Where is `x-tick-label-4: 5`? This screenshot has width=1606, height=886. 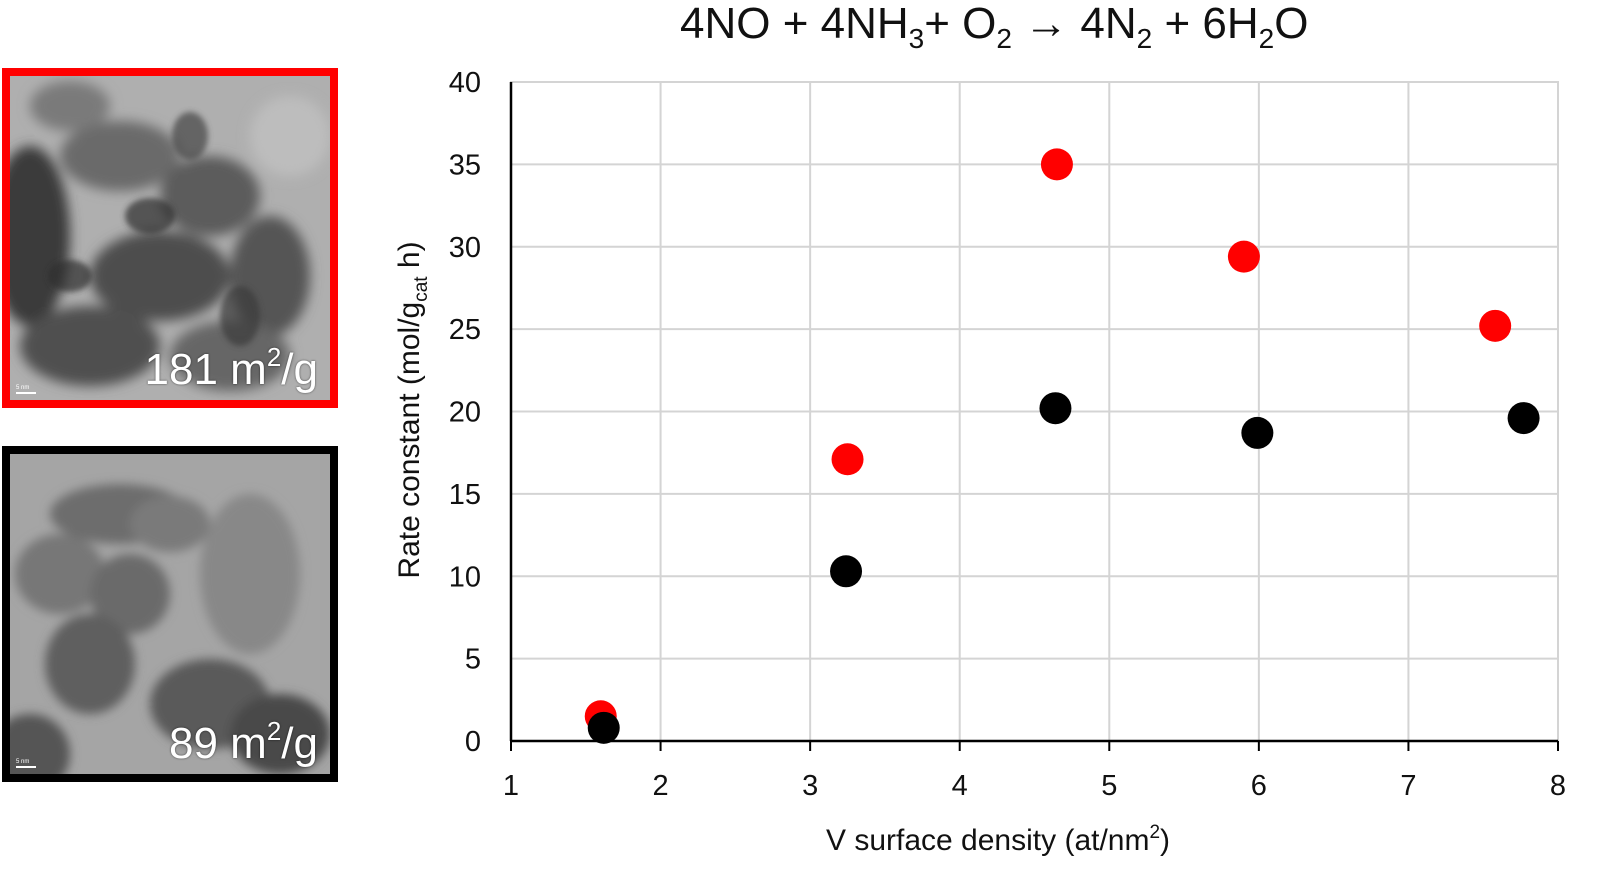
x-tick-label-4: 5 is located at coordinates (1109, 786).